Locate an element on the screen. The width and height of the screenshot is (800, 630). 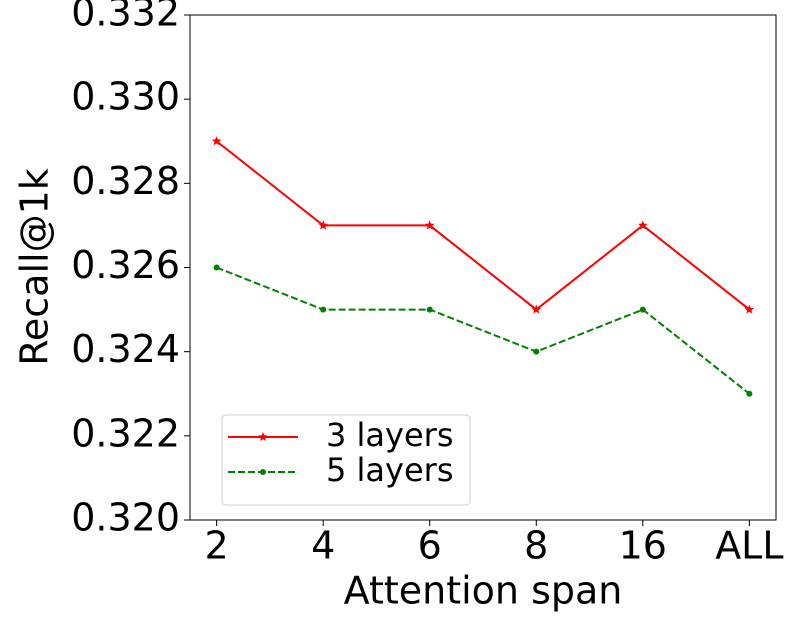
y-tick-label: 0.328 is located at coordinates (125, 181).